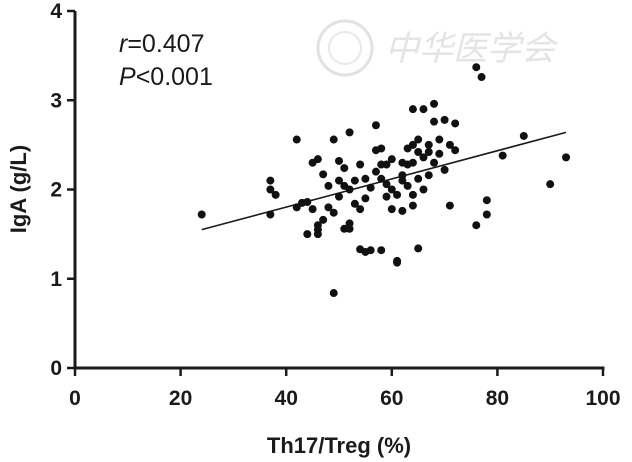 The height and width of the screenshot is (462, 632). What do you see at coordinates (174, 77) in the screenshot?
I see `p-value: <0.001` at bounding box center [174, 77].